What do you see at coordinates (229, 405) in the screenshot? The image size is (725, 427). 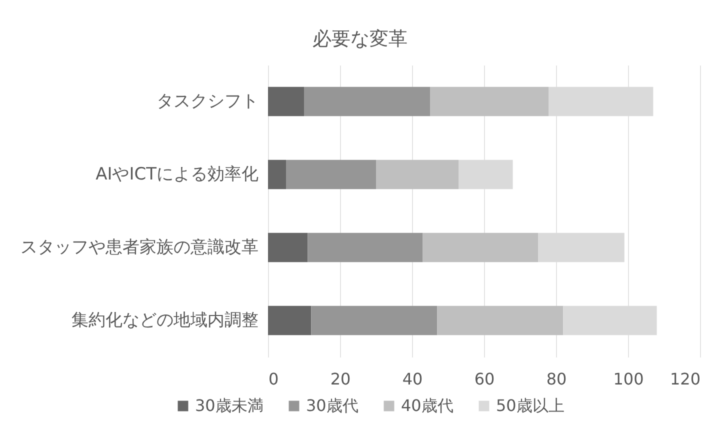 I see `legend-label: 30歳未満` at bounding box center [229, 405].